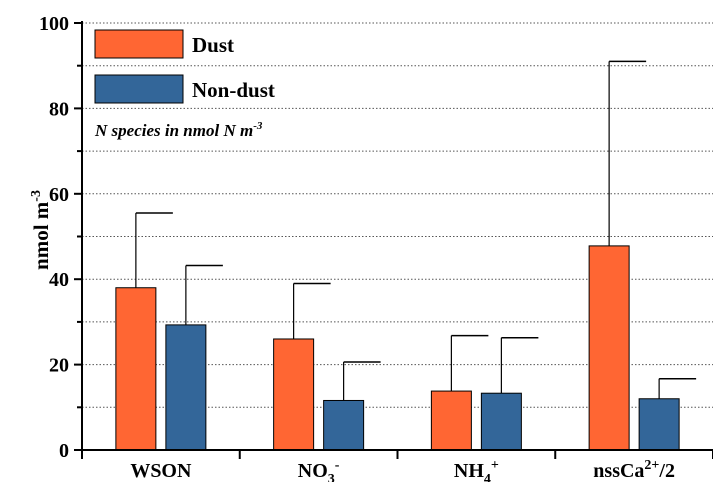  What do you see at coordinates (178, 130) in the screenshot?
I see `chart-annotation: N species in nmol N m-3` at bounding box center [178, 130].